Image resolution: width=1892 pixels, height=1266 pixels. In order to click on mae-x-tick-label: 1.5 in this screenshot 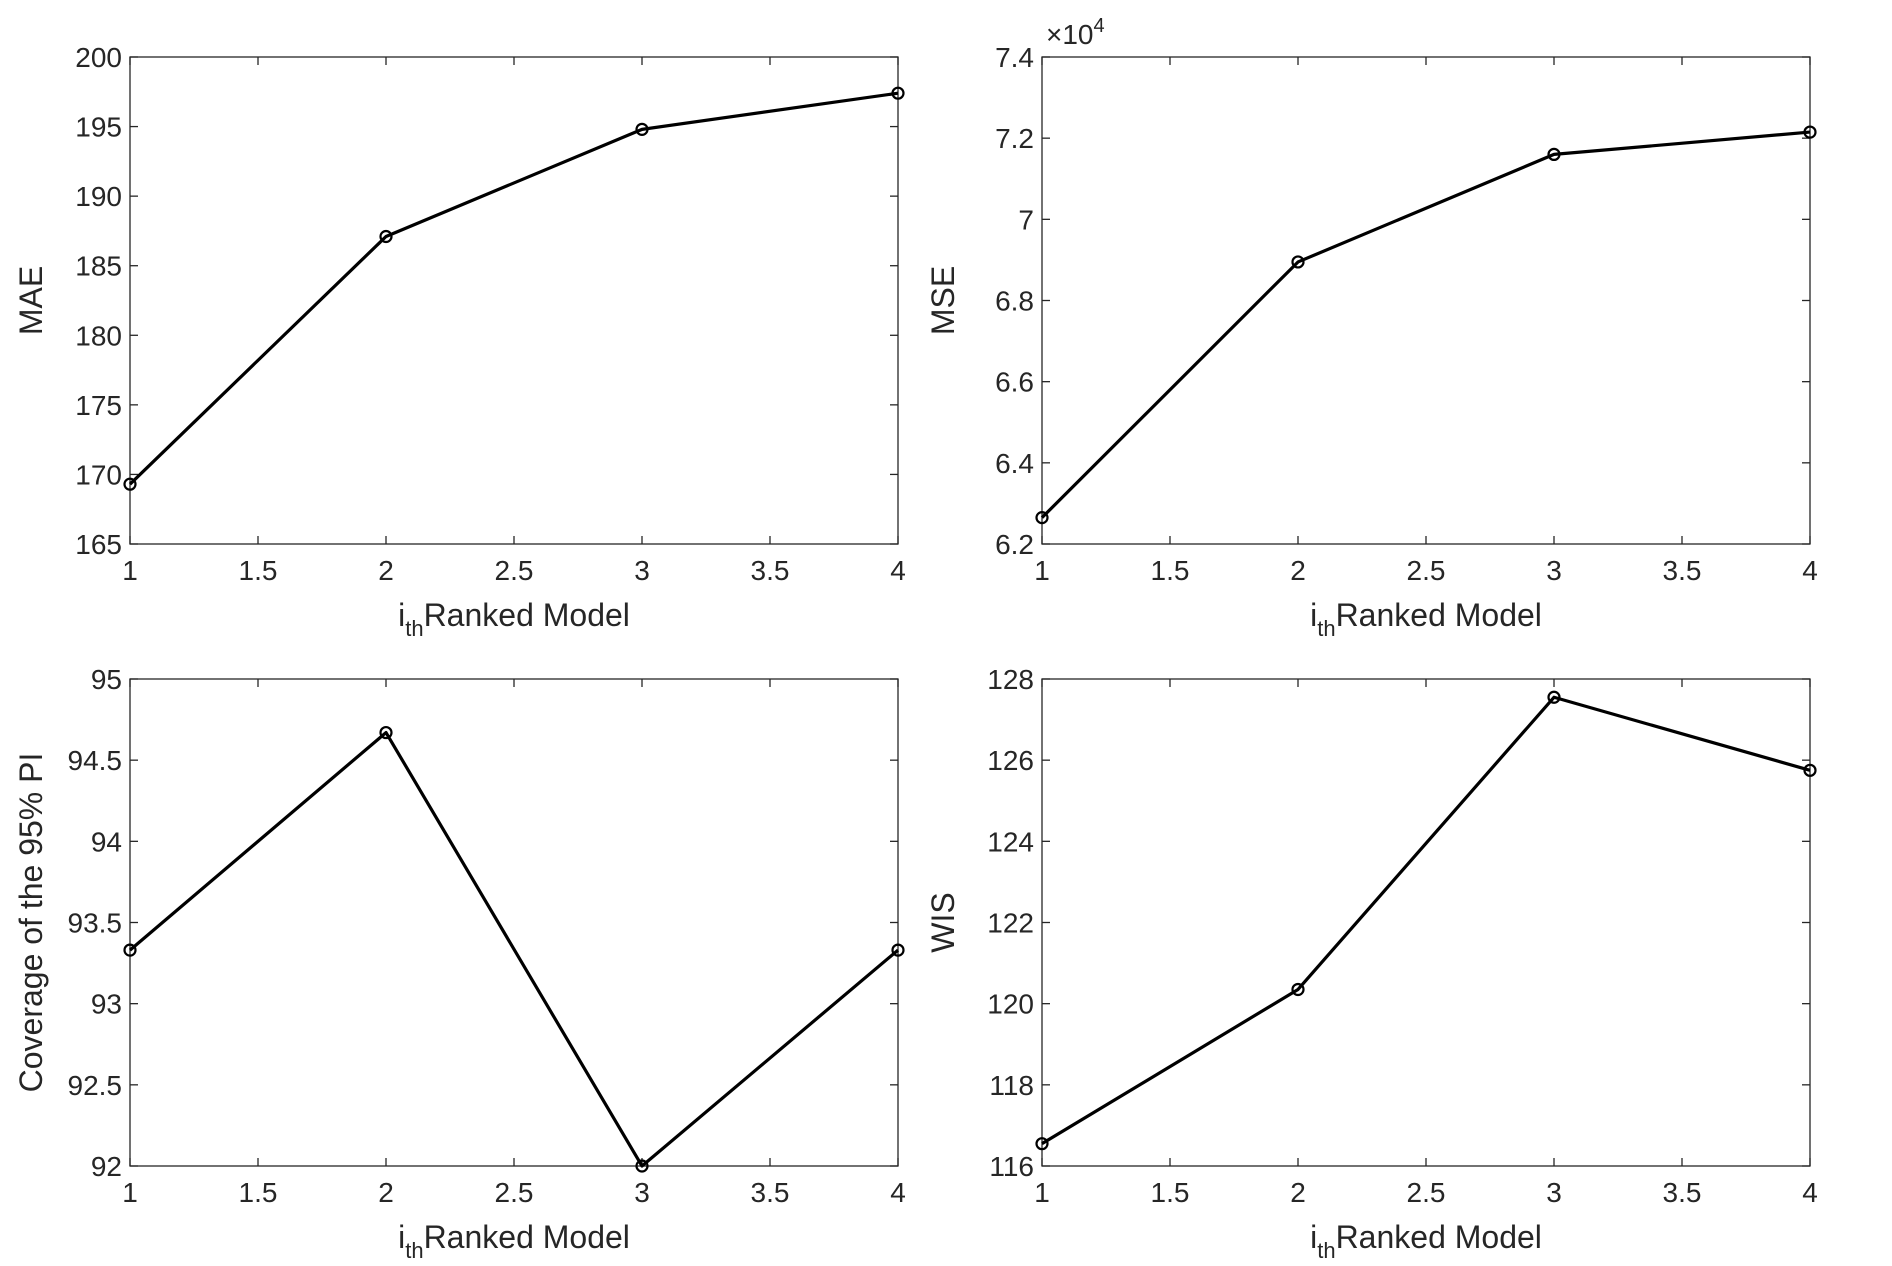, I will do `click(258, 570)`.